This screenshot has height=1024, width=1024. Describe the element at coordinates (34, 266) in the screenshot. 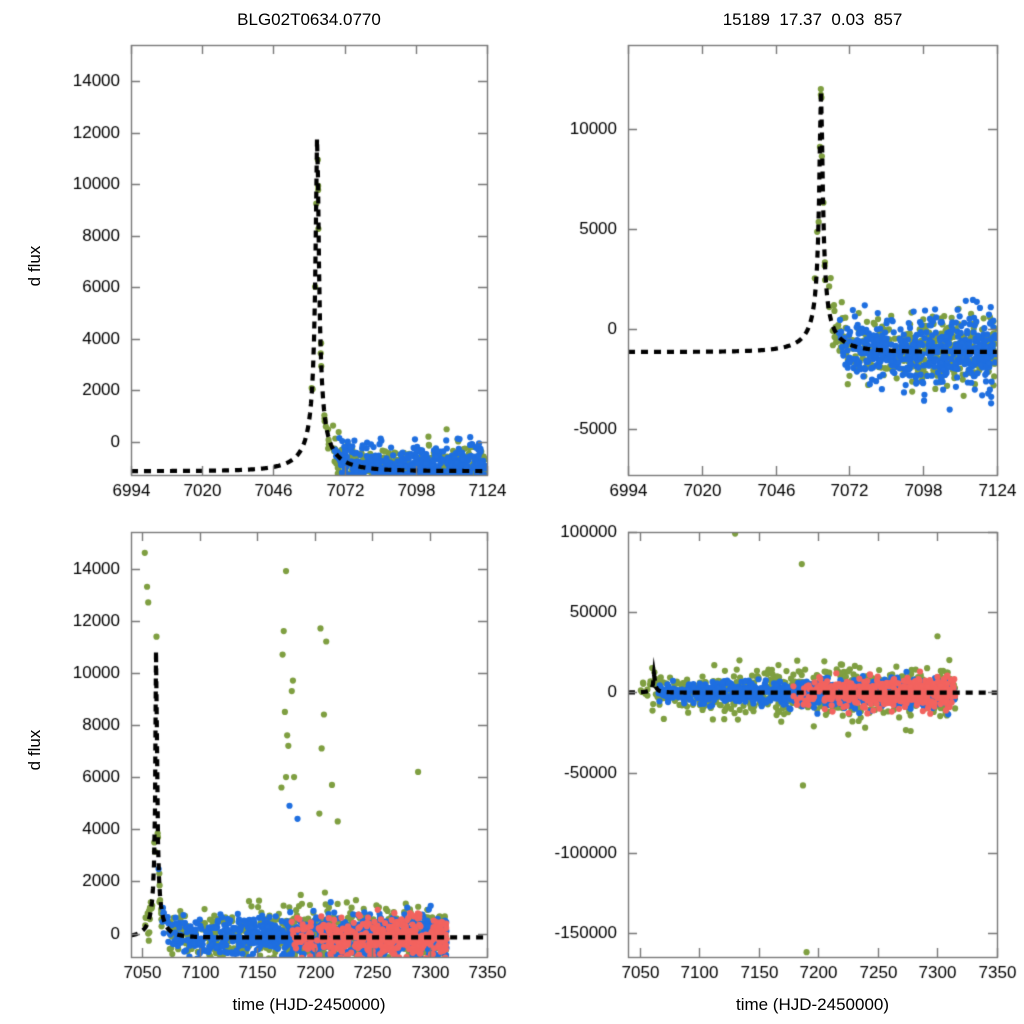

I see `y-axis-label-top-left: d flux` at that location.